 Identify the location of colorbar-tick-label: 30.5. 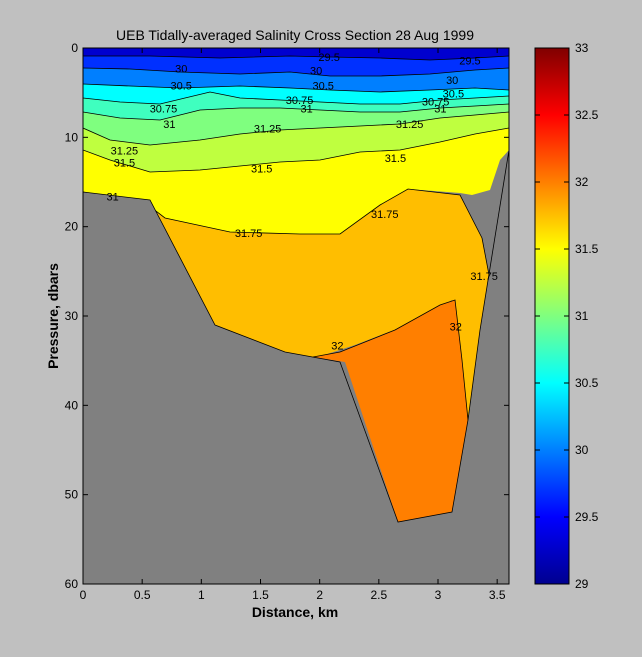
(587, 383).